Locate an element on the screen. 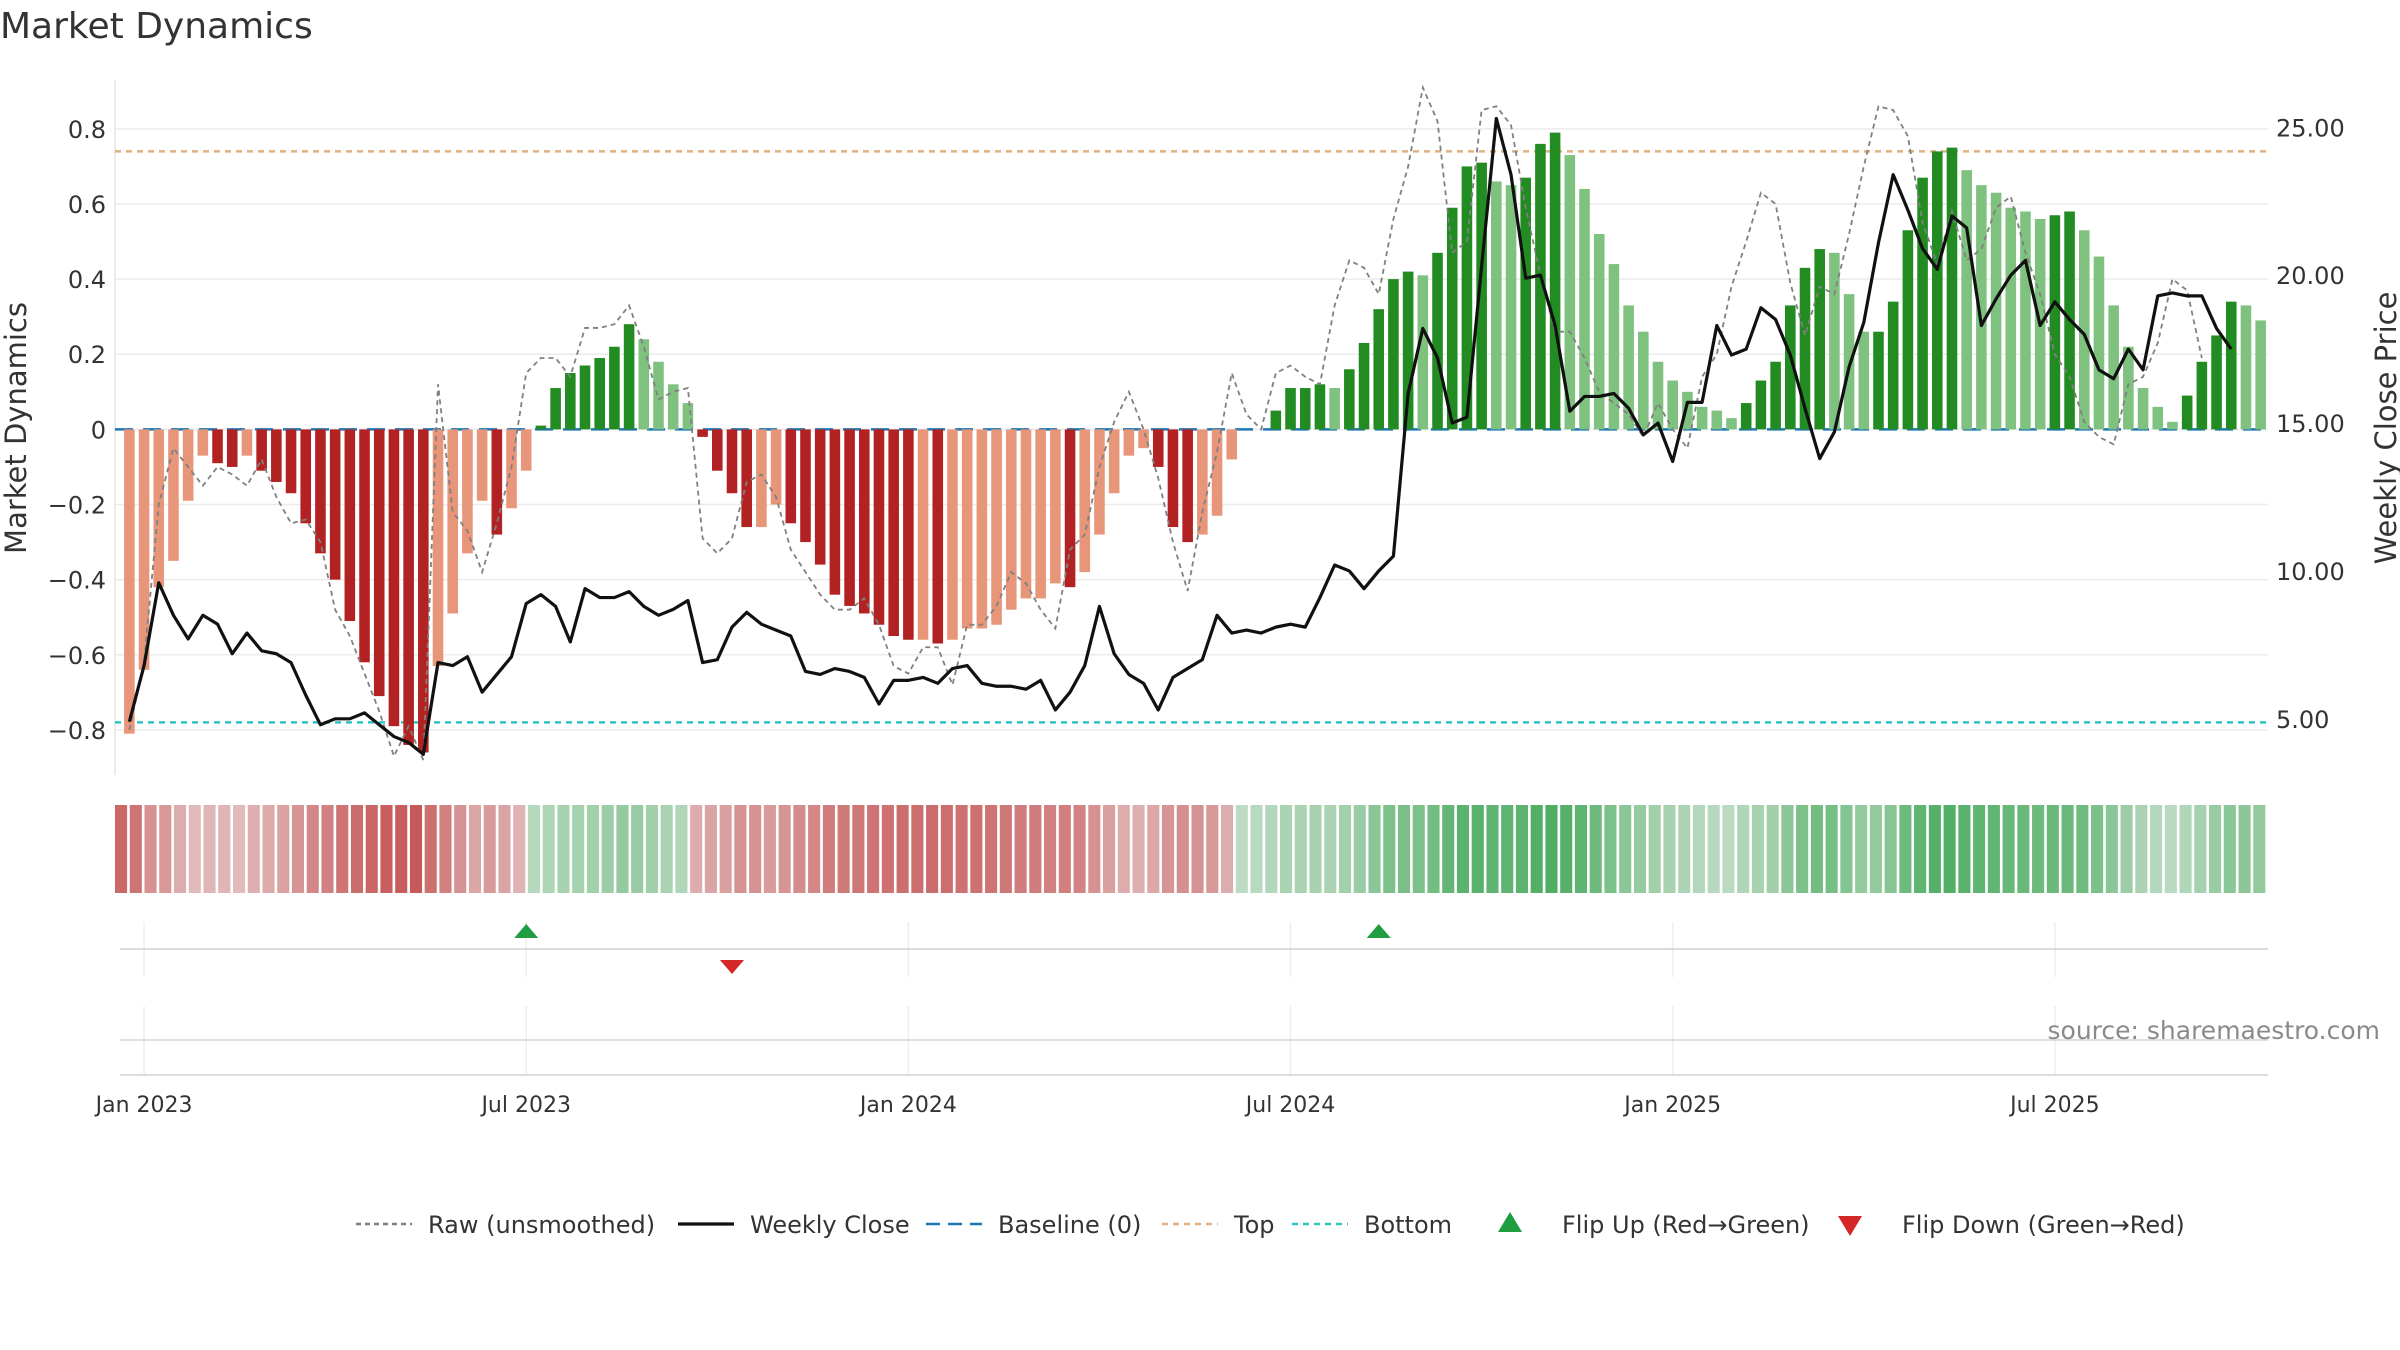 Image resolution: width=2400 pixels, height=1350 pixels. x-tick-label: Jul 2025 is located at coordinates (2054, 1105).